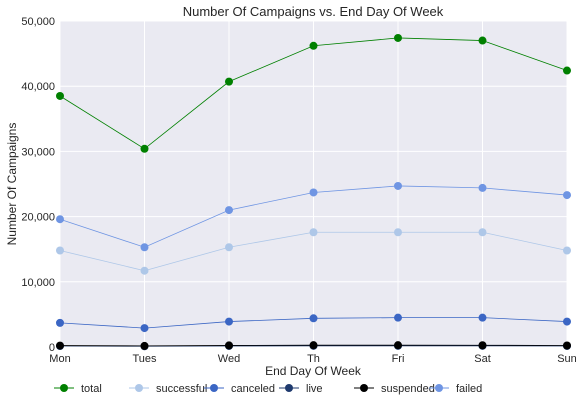 This screenshot has width=576, height=405. I want to click on x-tick-labels: Mon Tues Wed Th Fri Sat Sun, so click(312, 359).